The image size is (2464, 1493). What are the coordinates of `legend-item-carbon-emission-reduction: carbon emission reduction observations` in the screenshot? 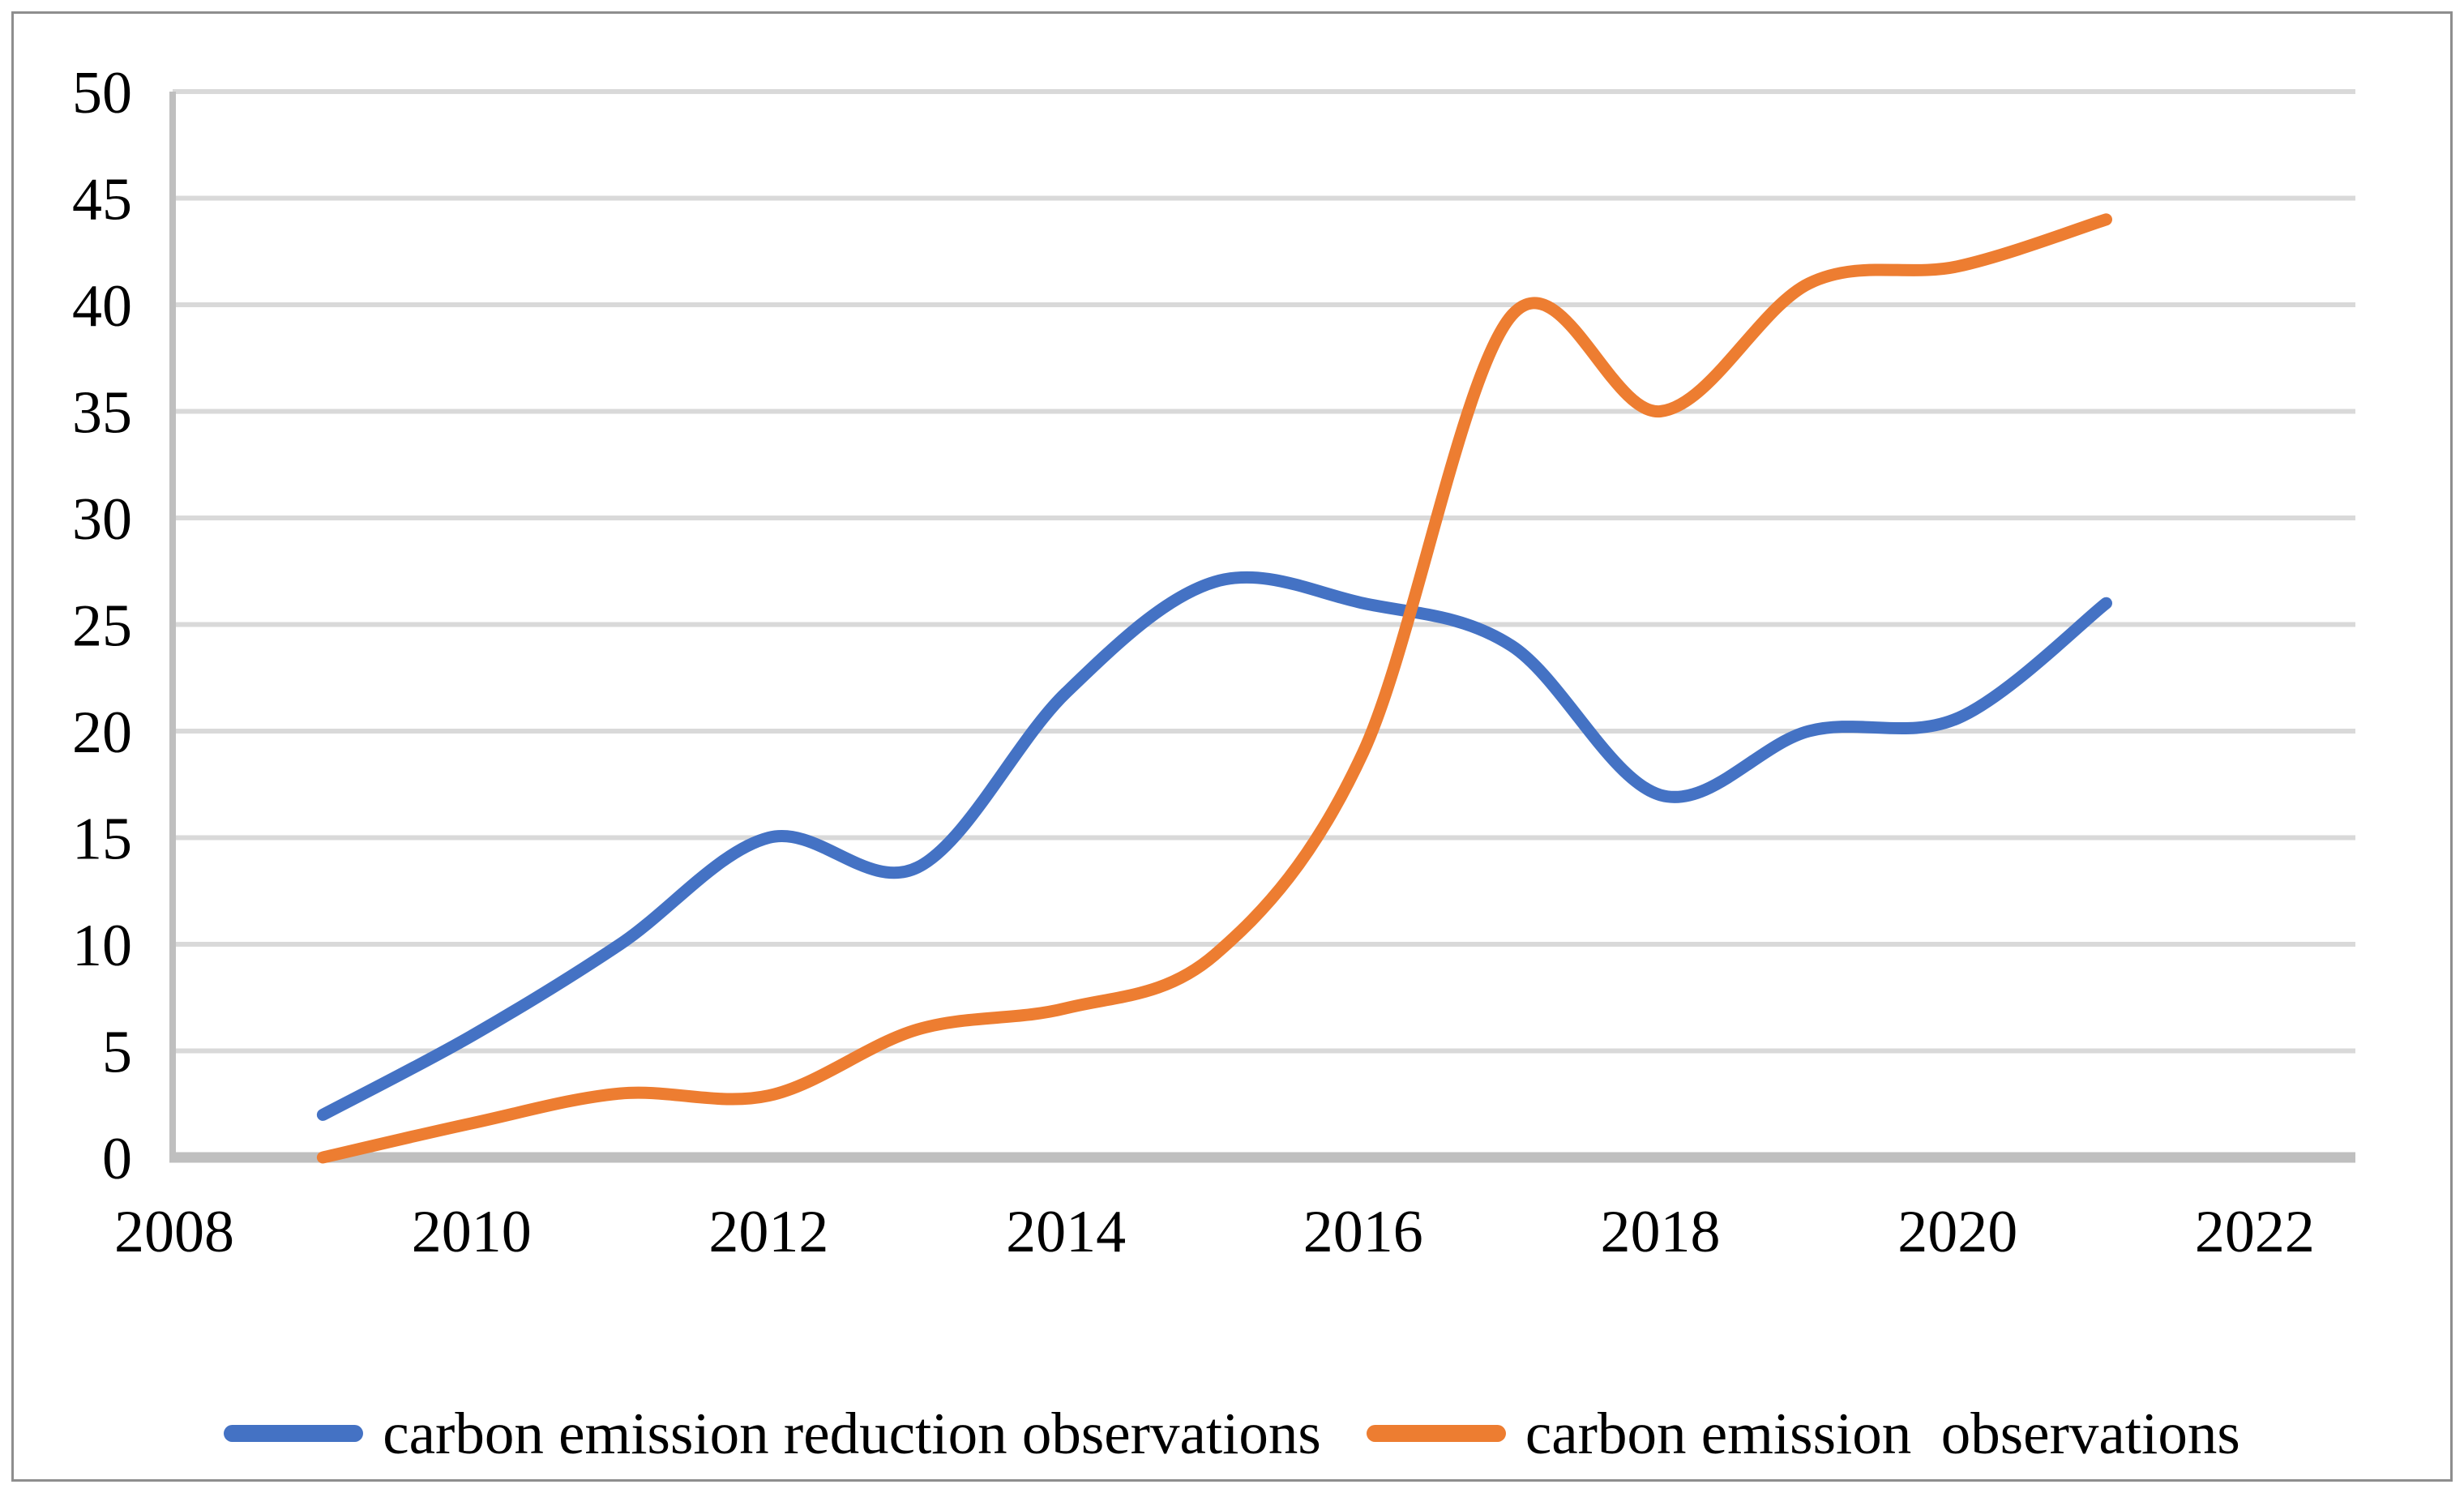 It's located at (772, 1433).